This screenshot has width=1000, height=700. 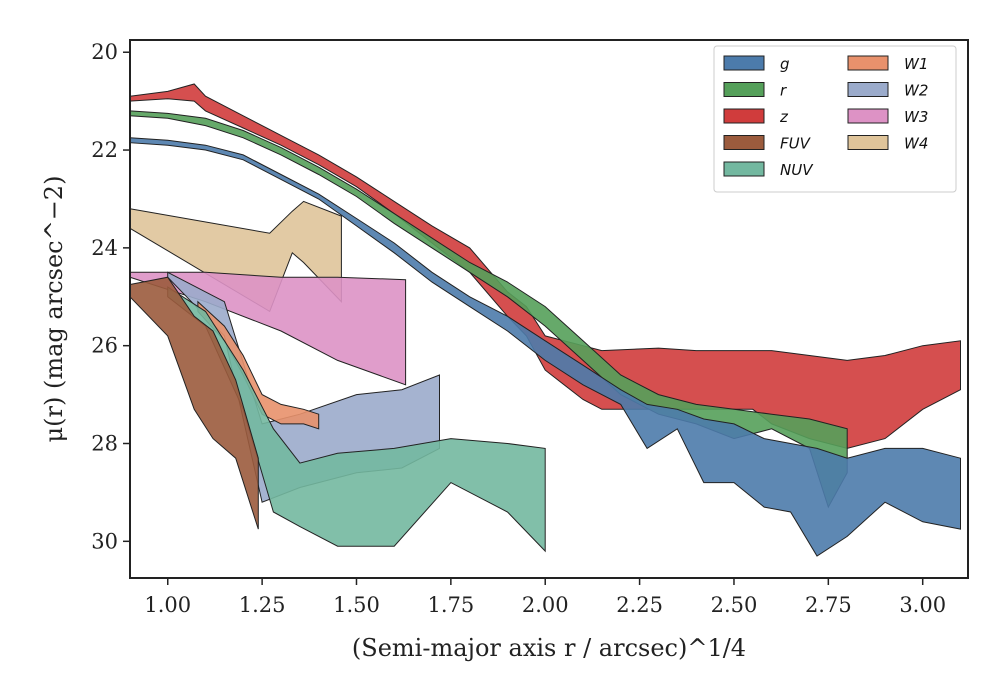 What do you see at coordinates (450, 605) in the screenshot?
I see `x-tick-label: 1.75` at bounding box center [450, 605].